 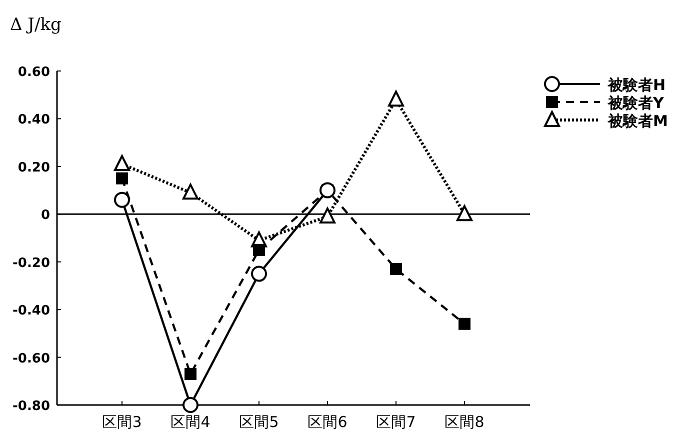 What do you see at coordinates (464, 422) in the screenshot?
I see `x-tick-label: 区間8` at bounding box center [464, 422].